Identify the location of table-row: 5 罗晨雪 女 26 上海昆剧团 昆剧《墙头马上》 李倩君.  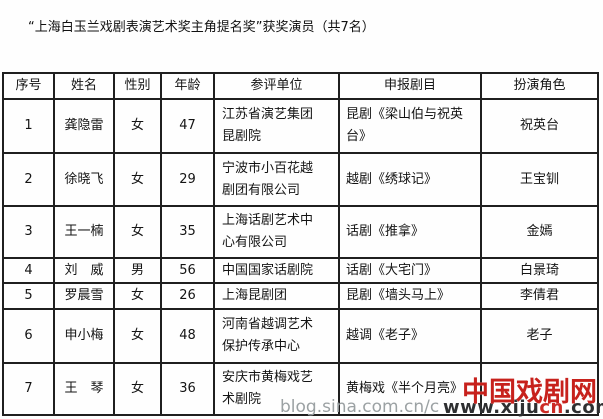
(300, 296).